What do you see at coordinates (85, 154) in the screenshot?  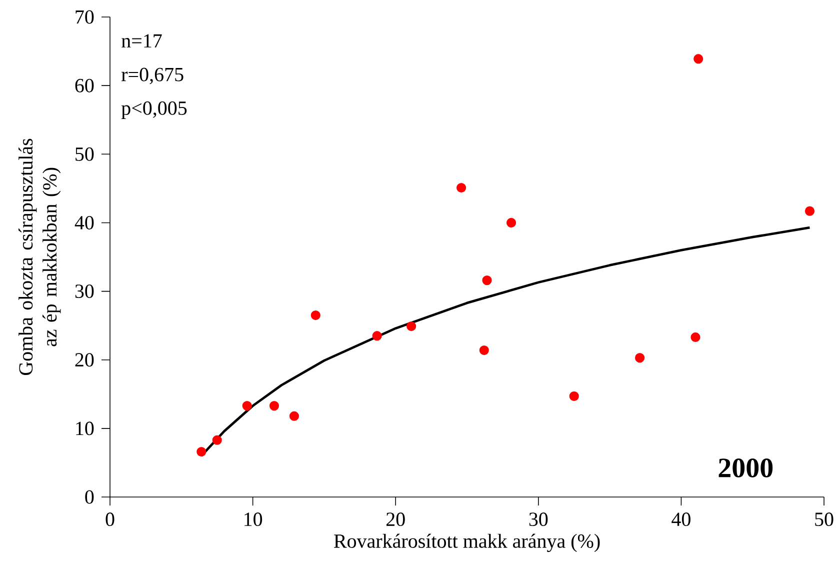 I see `y-tick-label: 50` at bounding box center [85, 154].